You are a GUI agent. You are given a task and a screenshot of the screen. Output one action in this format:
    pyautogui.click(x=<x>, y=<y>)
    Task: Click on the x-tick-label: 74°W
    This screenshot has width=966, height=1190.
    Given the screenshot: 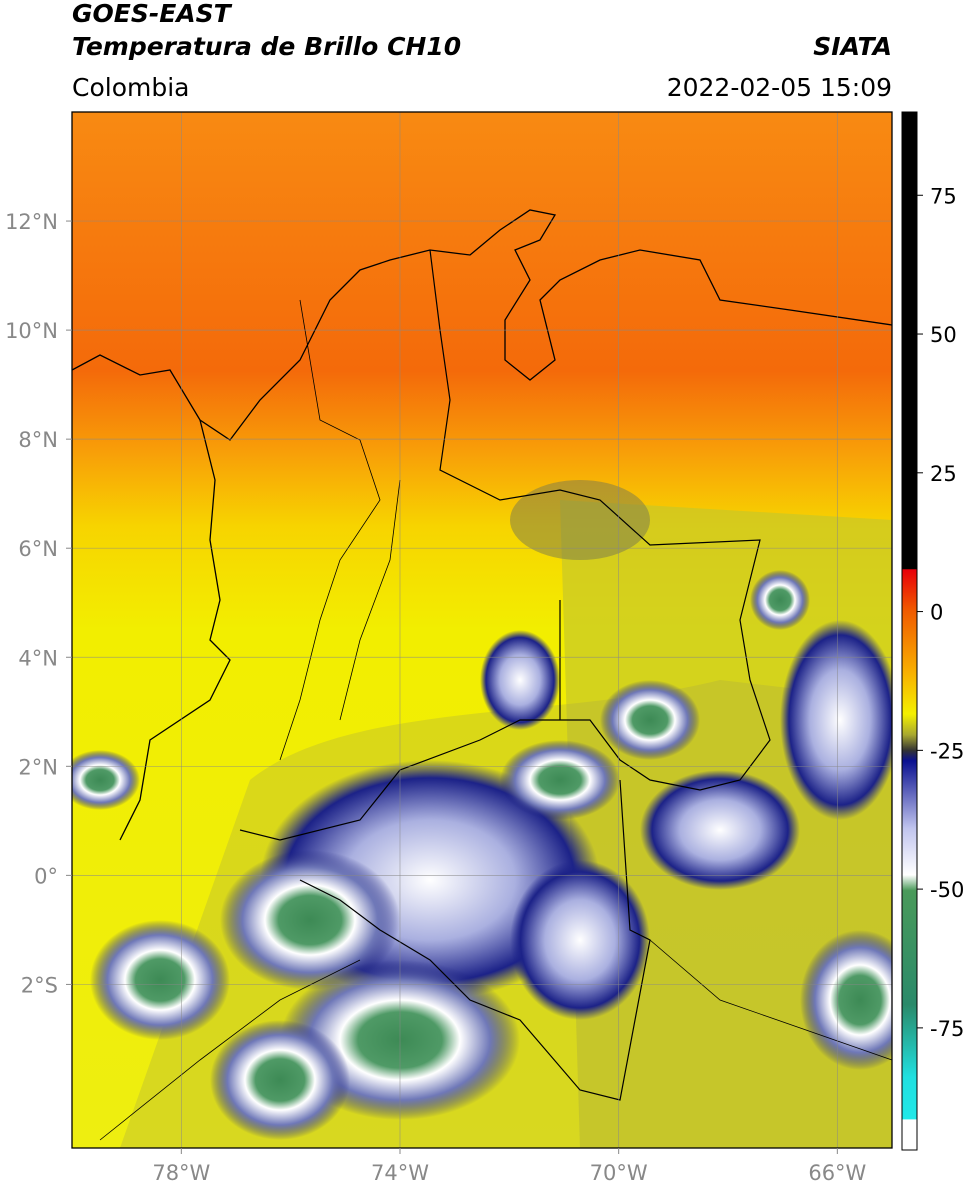 What is the action you would take?
    pyautogui.click(x=400, y=1173)
    